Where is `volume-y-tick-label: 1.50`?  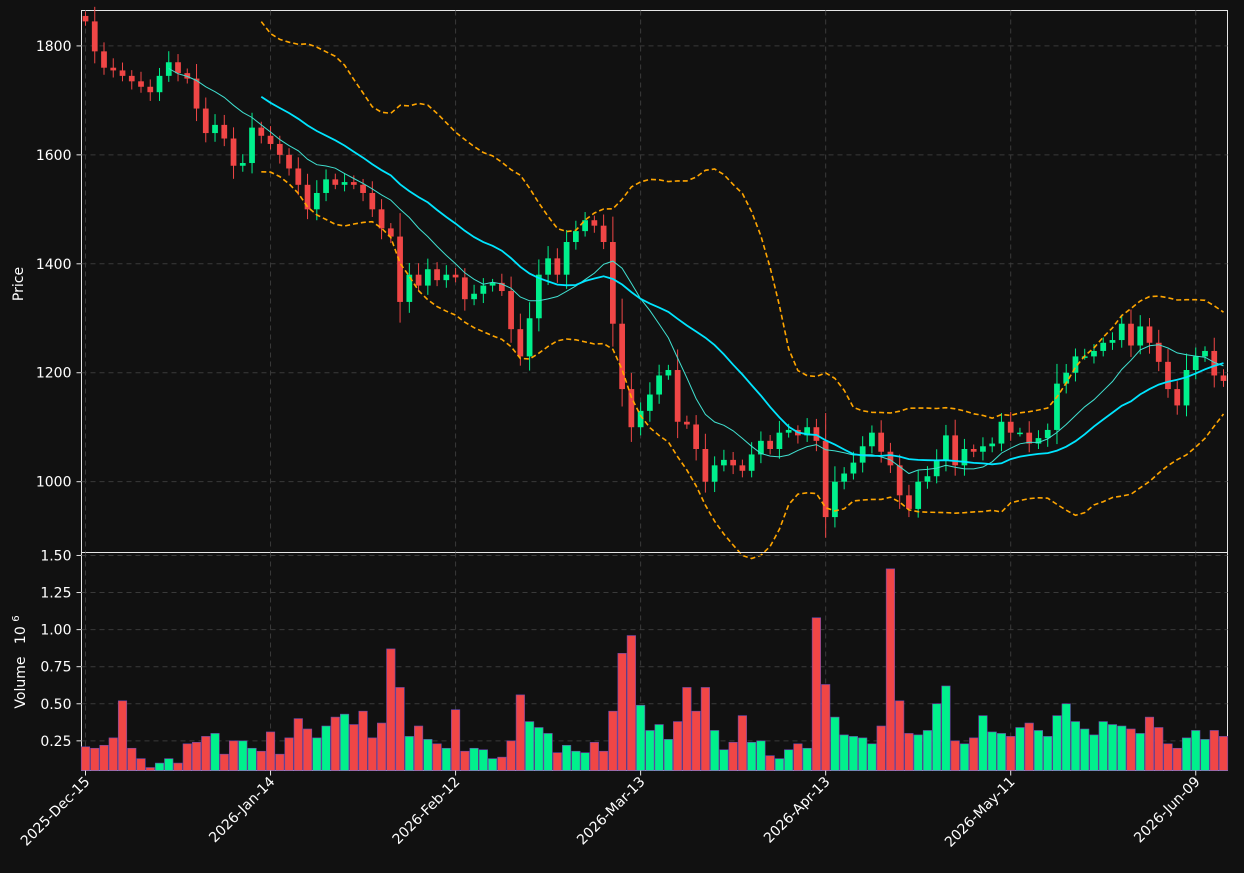
volume-y-tick-label: 1.50 is located at coordinates (55, 556).